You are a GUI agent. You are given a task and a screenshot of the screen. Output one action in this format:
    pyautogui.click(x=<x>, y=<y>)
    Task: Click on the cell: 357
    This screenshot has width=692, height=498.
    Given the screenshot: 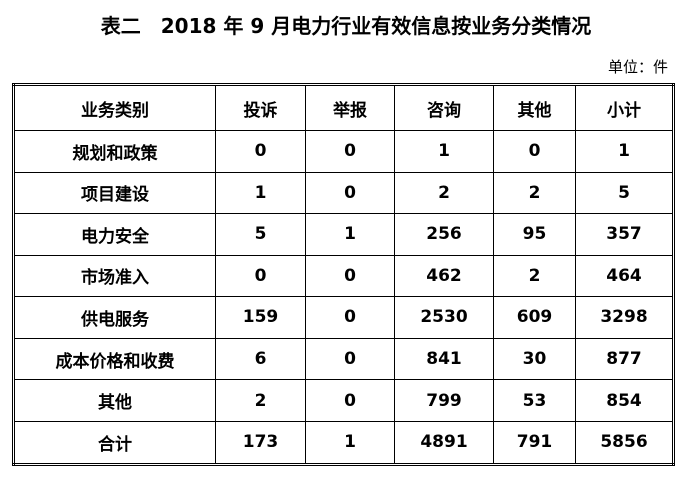 What is the action you would take?
    pyautogui.click(x=624, y=234)
    